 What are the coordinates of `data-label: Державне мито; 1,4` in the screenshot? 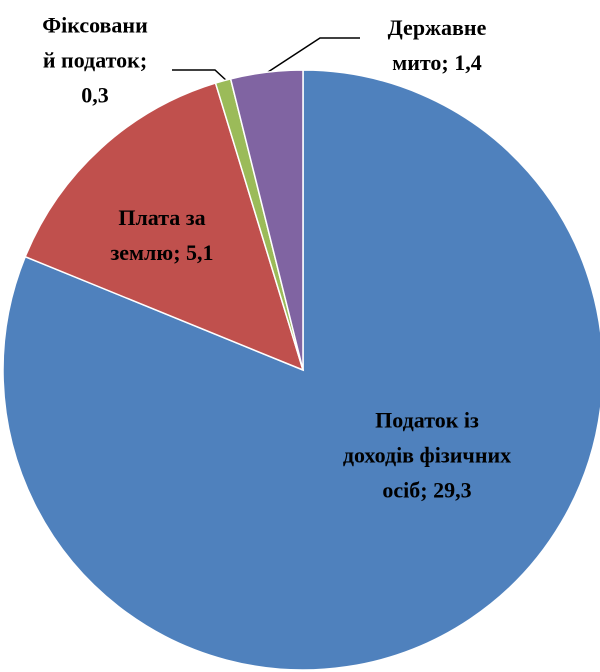 It's located at (437, 45).